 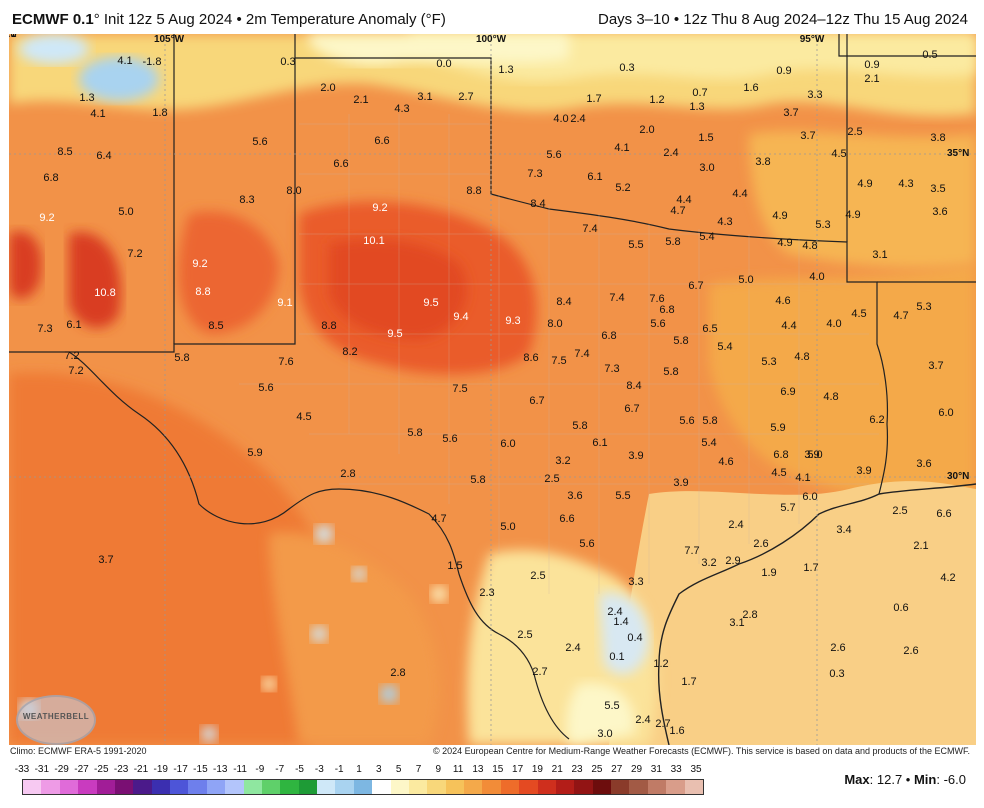 I want to click on anomaly-value-label: 4.9, so click(x=865, y=184).